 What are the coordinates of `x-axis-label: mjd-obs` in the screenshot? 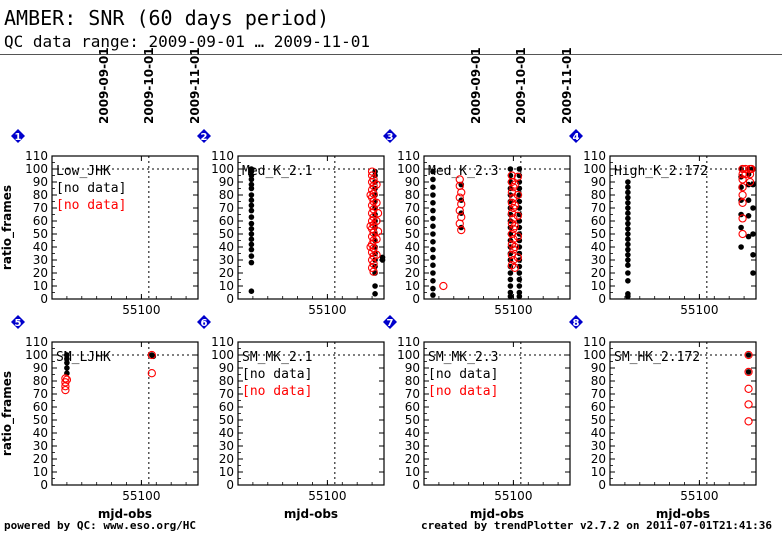 It's located at (125, 514).